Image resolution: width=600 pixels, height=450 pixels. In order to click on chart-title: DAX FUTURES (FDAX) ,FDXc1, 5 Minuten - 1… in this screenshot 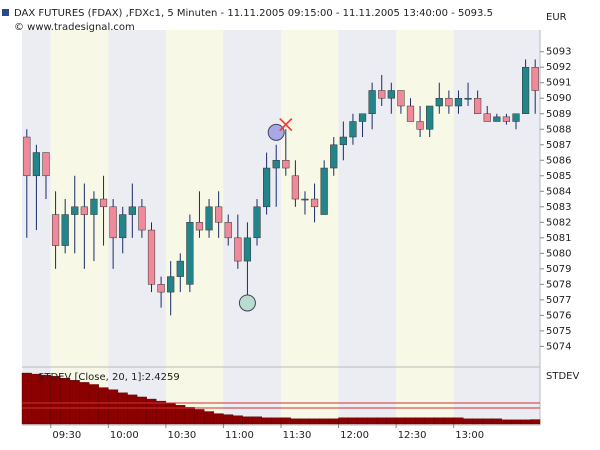, I will do `click(253, 13)`.